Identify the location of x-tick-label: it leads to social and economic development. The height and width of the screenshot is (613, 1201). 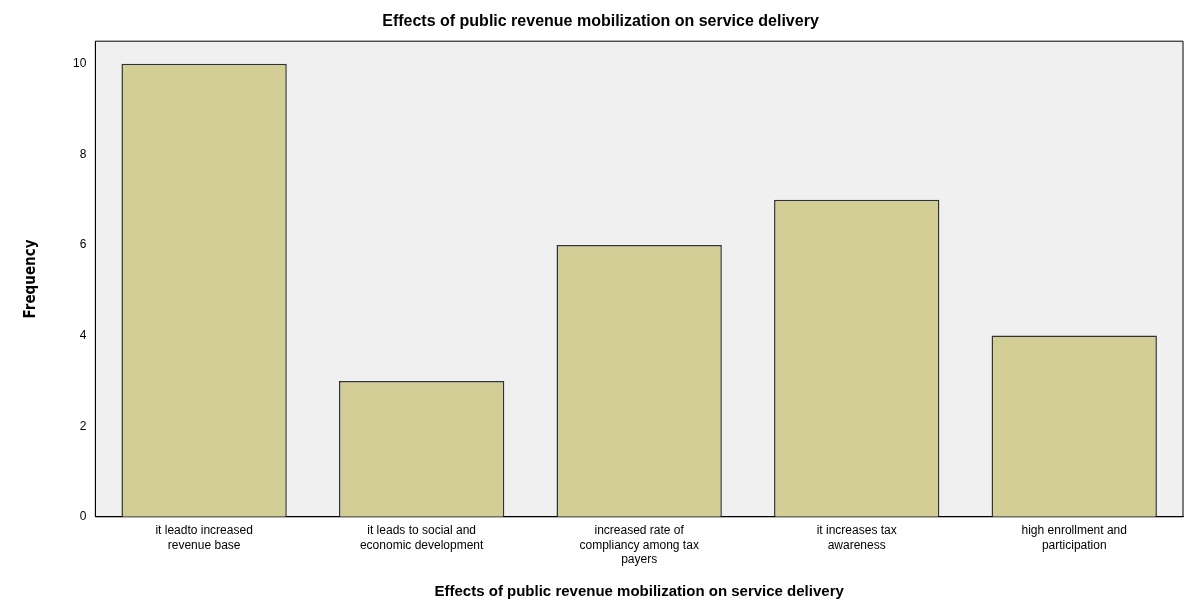
(422, 537).